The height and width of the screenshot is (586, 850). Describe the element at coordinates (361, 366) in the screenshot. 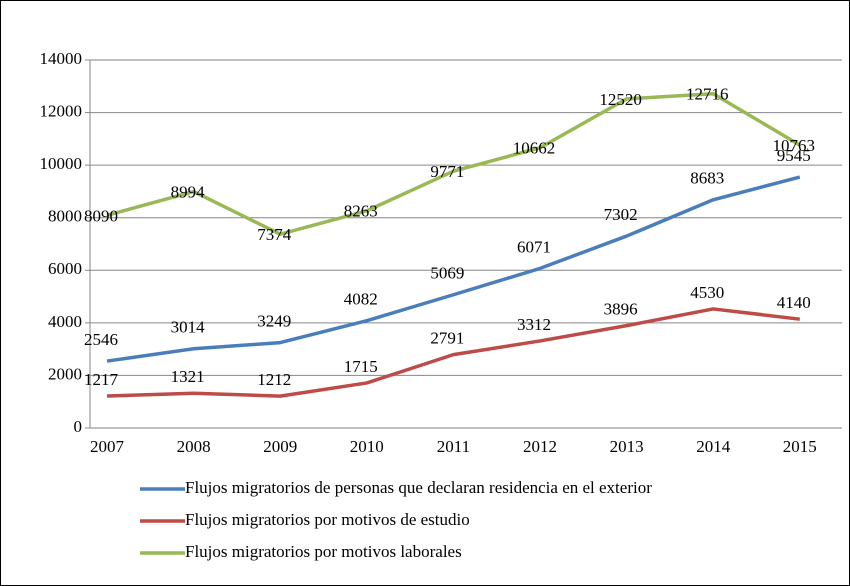

I see `data-label: 1715` at that location.